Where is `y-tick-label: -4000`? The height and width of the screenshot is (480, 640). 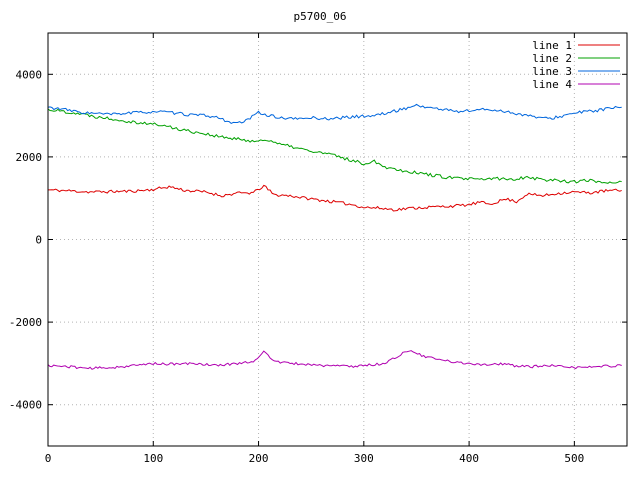 y-tick-label: -4000 is located at coordinates (25, 405).